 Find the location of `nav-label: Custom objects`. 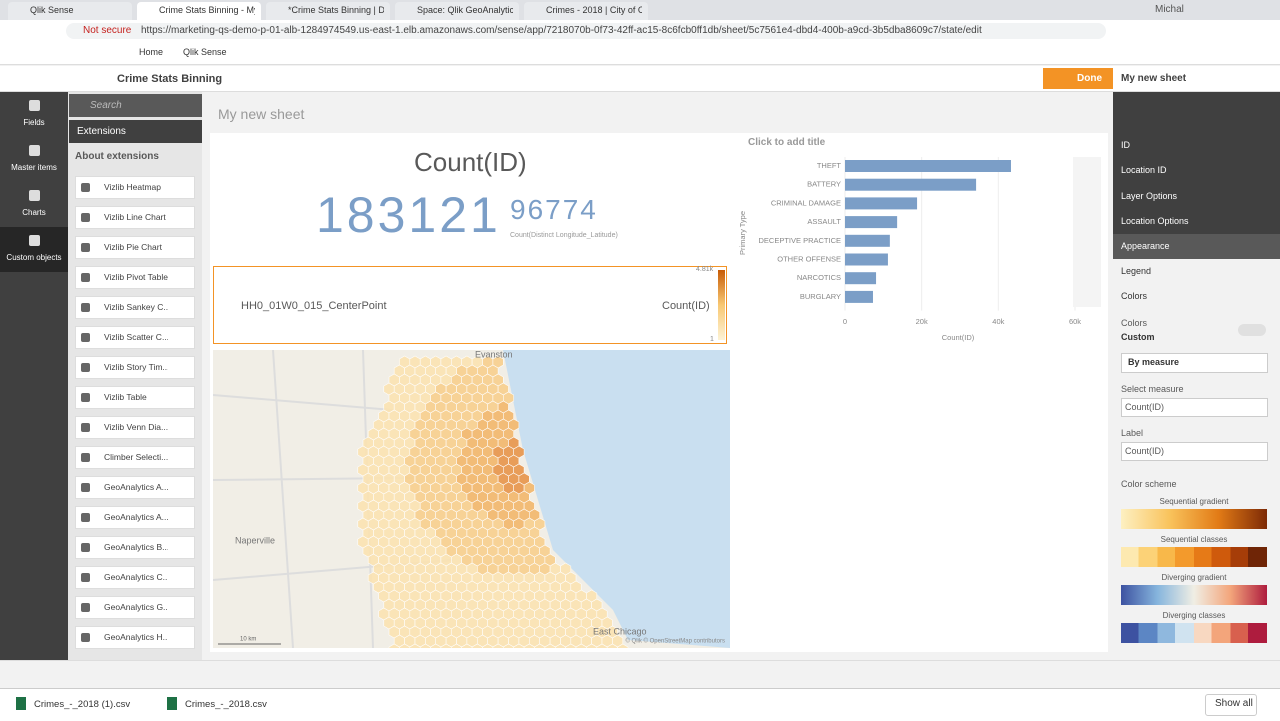

nav-label: Custom objects is located at coordinates (34, 257).